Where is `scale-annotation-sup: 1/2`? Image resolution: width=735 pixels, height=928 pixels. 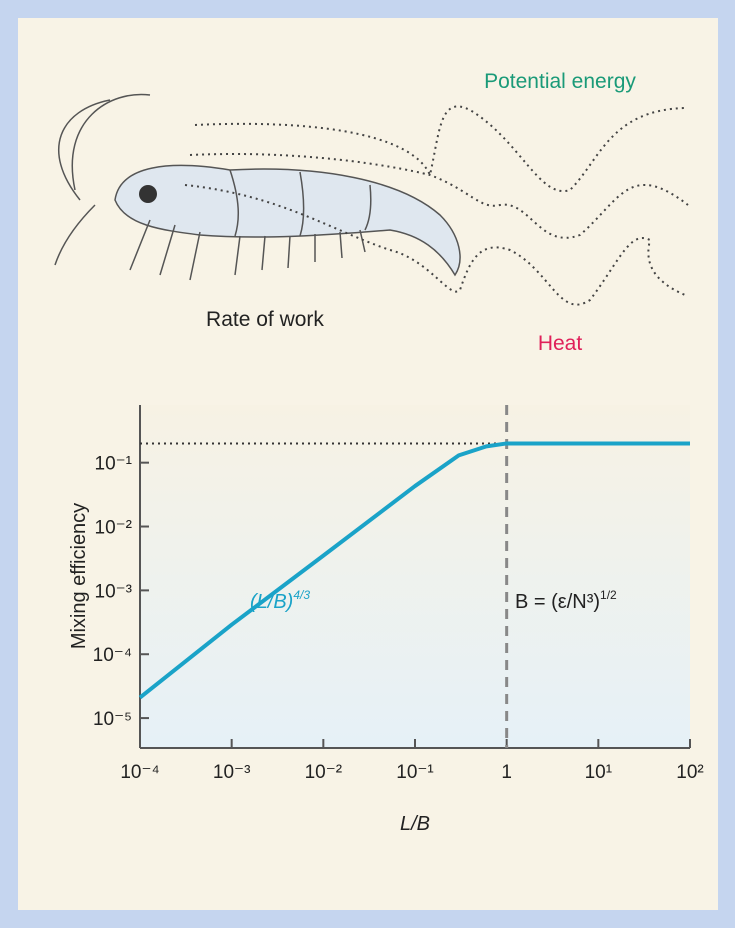
scale-annotation-sup: 1/2 is located at coordinates (608, 595).